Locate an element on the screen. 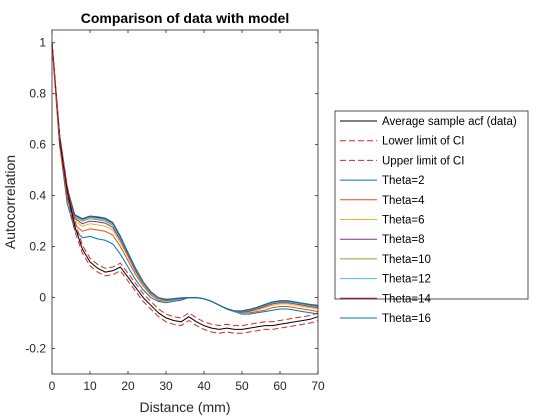 This screenshot has height=420, width=560. y-tick-label: 0.2 is located at coordinates (37, 247).